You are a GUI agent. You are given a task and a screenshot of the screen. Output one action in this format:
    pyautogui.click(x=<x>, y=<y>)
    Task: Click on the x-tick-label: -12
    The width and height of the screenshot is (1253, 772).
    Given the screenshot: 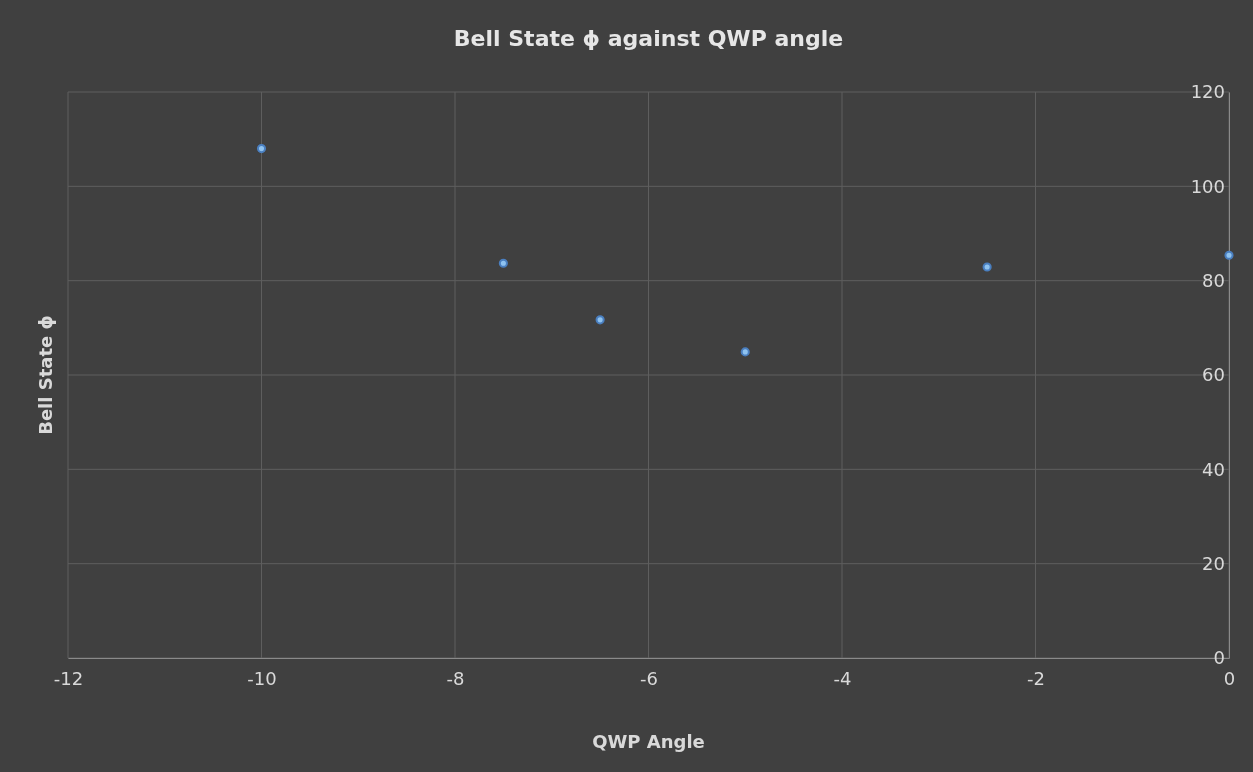 What is the action you would take?
    pyautogui.click(x=68, y=678)
    